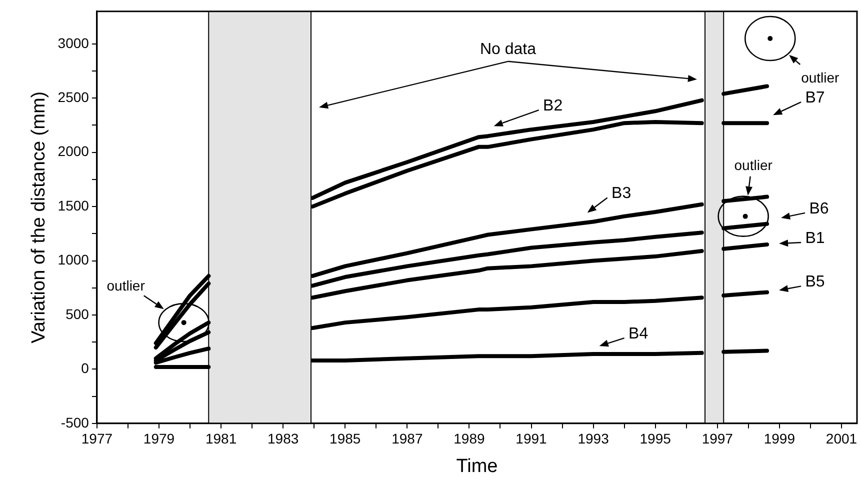 Image resolution: width=861 pixels, height=482 pixels. What do you see at coordinates (532, 438) in the screenshot?
I see `x-tick-label: 1991` at bounding box center [532, 438].